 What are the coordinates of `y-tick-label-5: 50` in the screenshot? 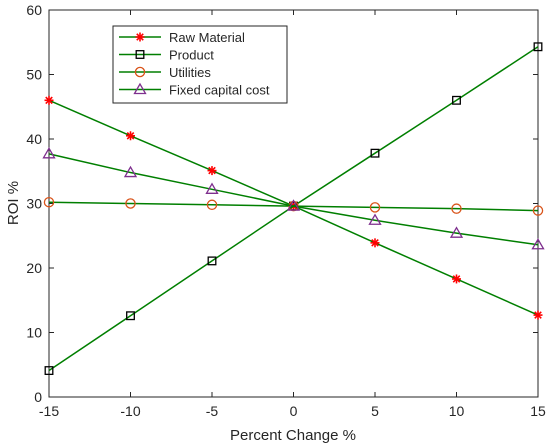 It's located at (34, 75).